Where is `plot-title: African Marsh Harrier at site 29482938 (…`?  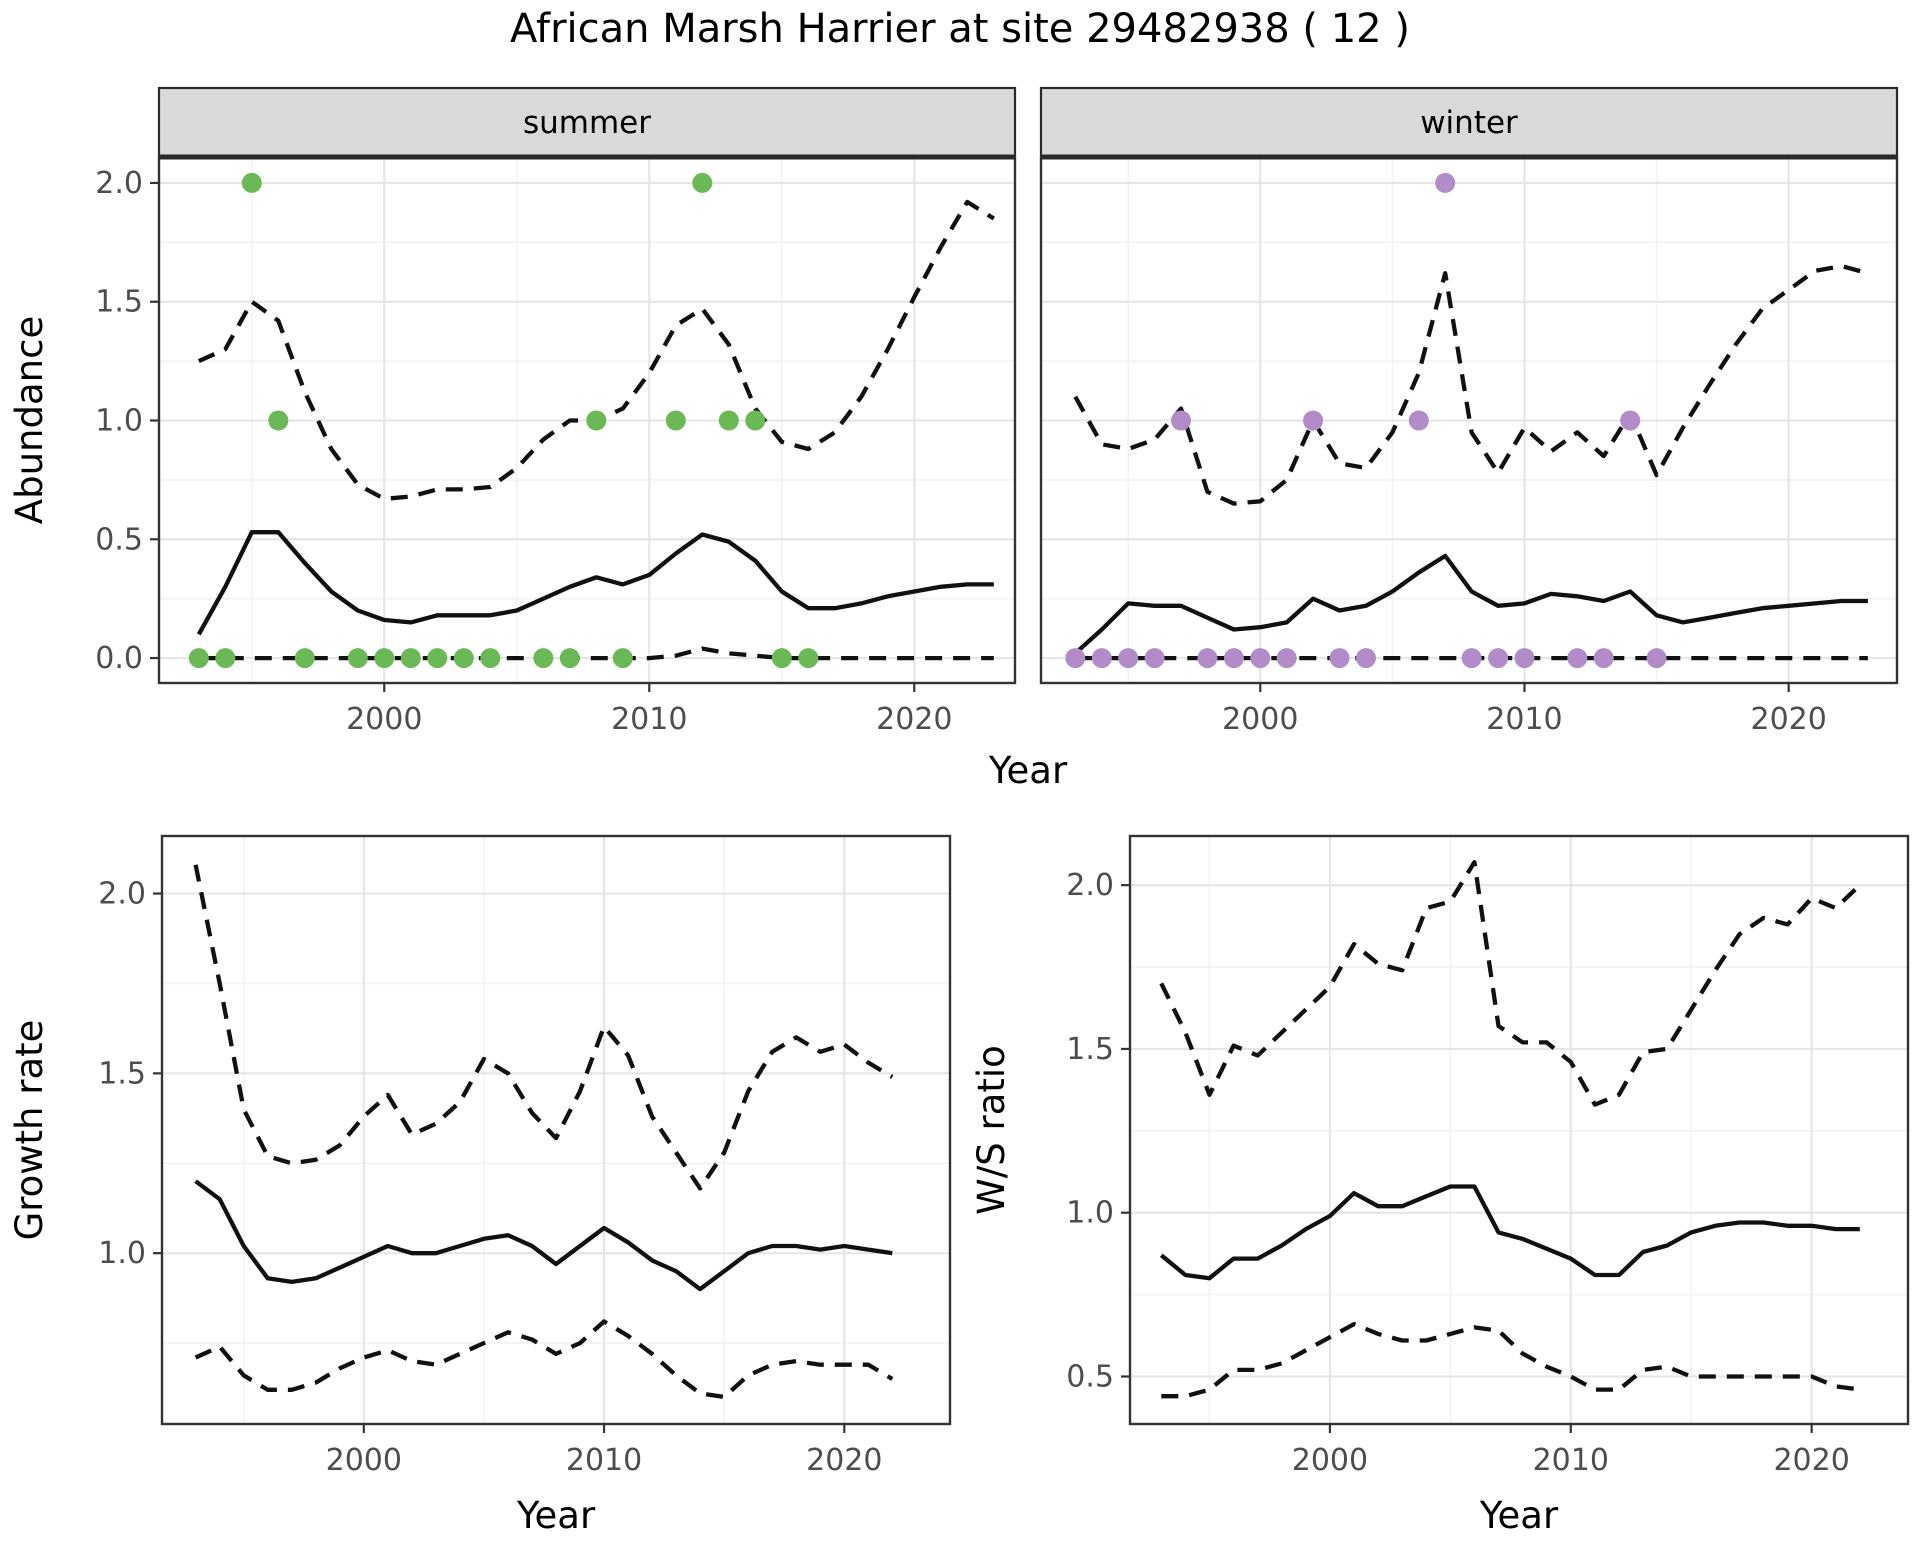
plot-title: African Marsh Harrier at site 29482938 (… is located at coordinates (960, 29).